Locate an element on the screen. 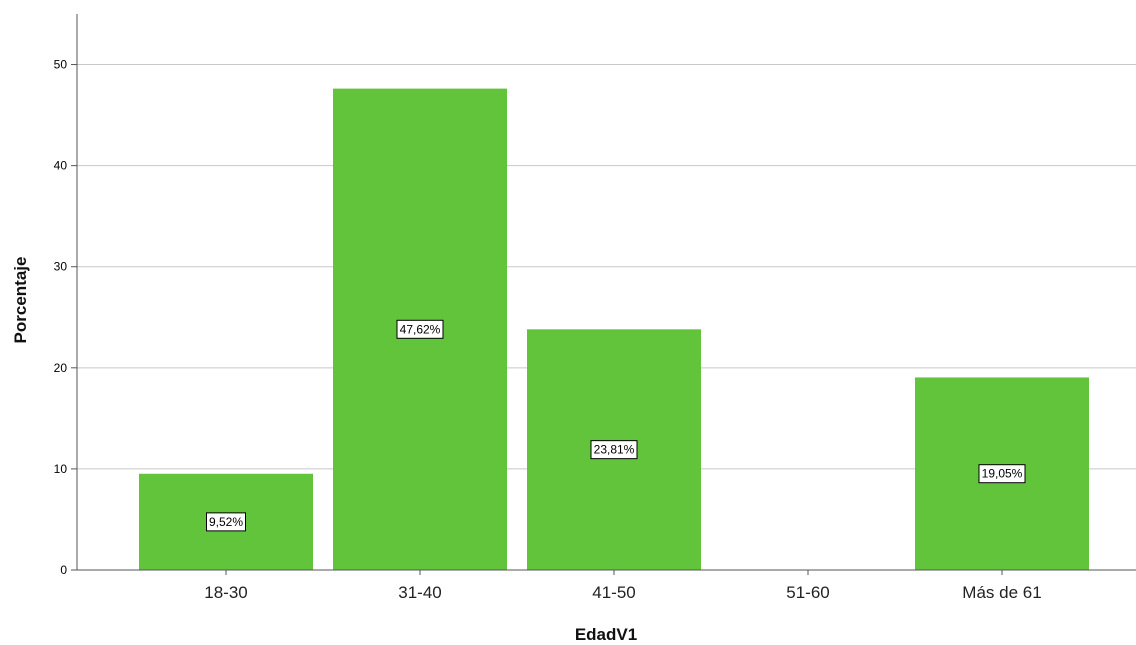 The height and width of the screenshot is (645, 1136). y-tick-label: 40 is located at coordinates (61, 166).